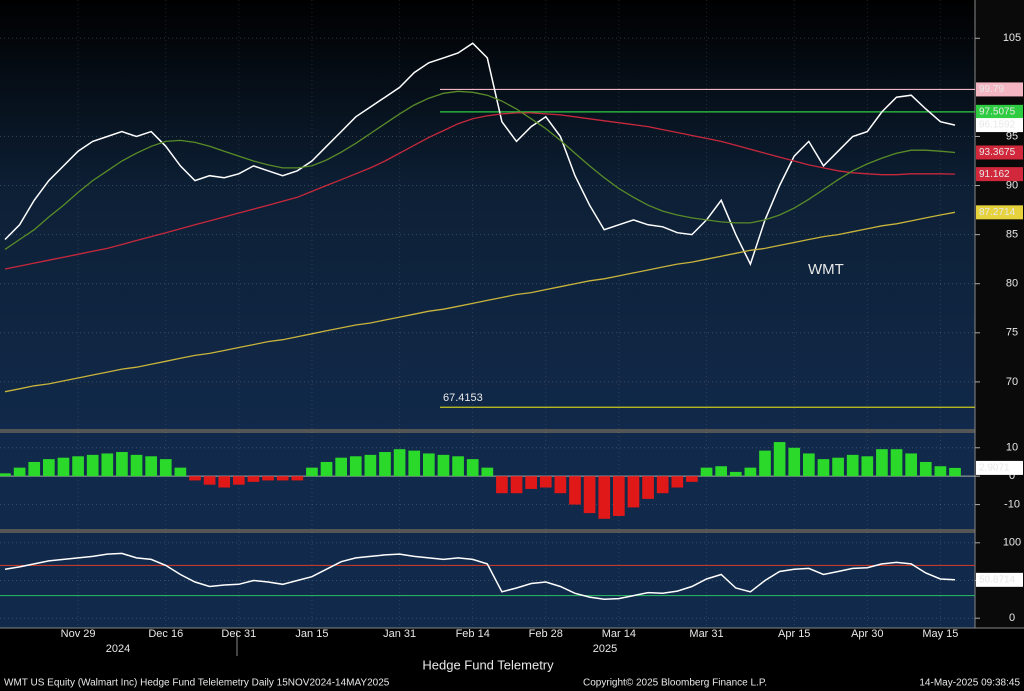 This screenshot has width=1024, height=691. What do you see at coordinates (1012, 235) in the screenshot?
I see `y-tick-label: 85` at bounding box center [1012, 235].